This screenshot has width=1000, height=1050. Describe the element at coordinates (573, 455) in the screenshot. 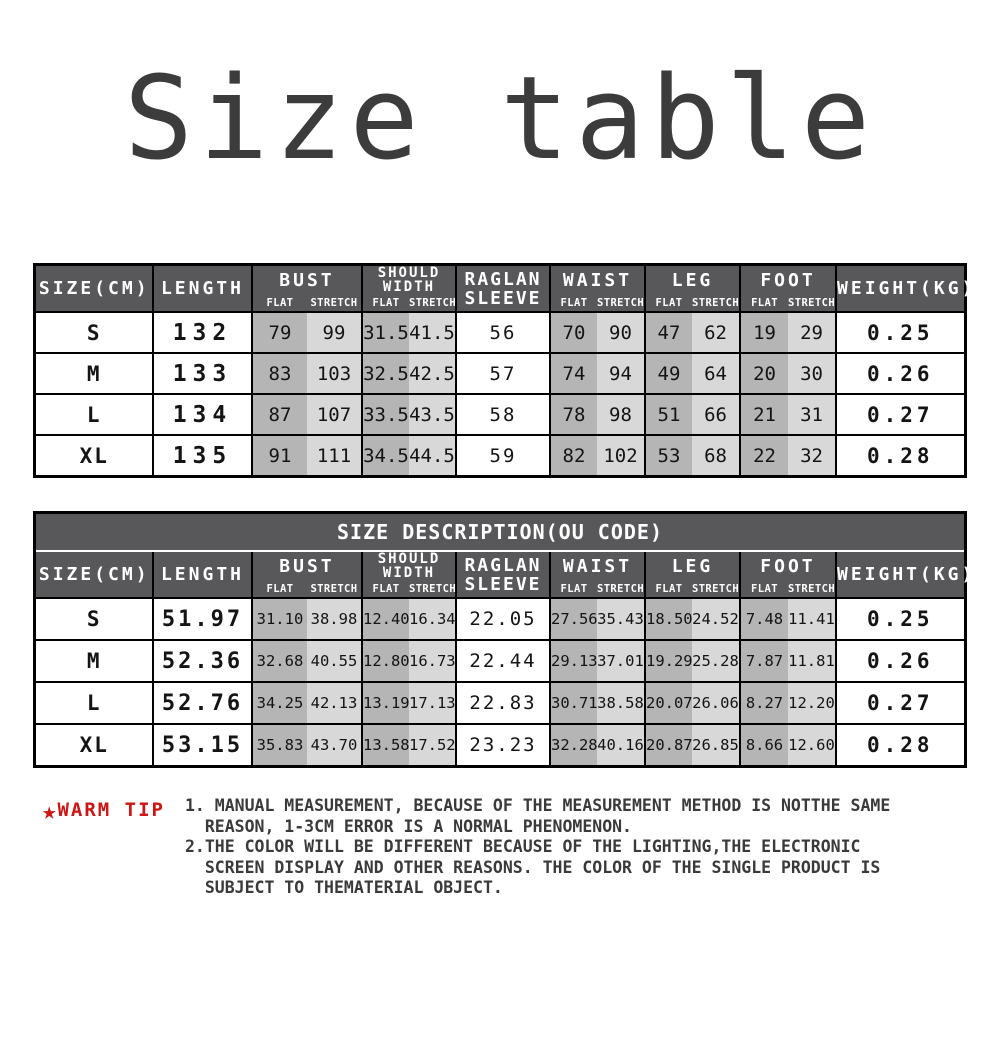

I see `cell-waist-flat: 82` at that location.